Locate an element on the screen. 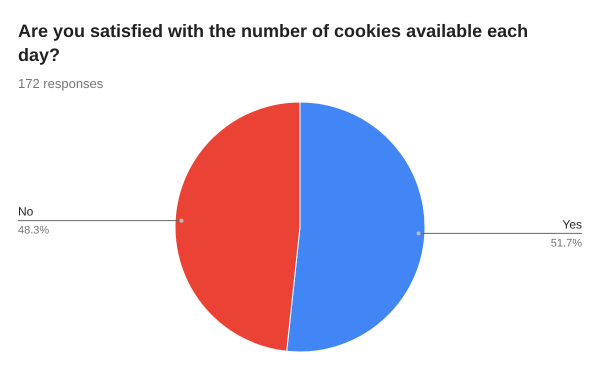  slice-label: Yes is located at coordinates (572, 224).